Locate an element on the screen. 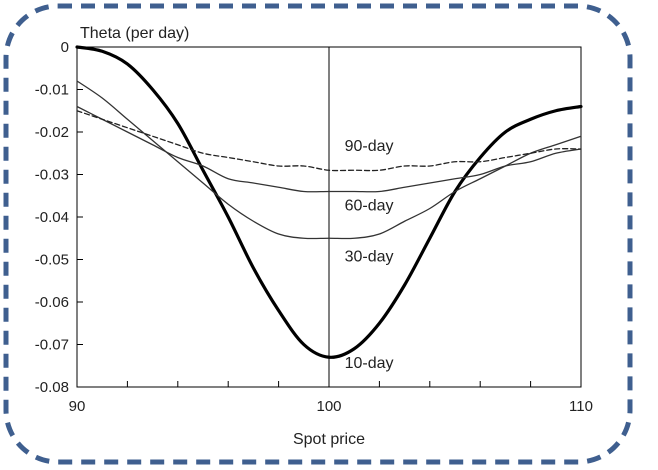 The height and width of the screenshot is (470, 658). series-label-30-day: 30-day is located at coordinates (369, 257).